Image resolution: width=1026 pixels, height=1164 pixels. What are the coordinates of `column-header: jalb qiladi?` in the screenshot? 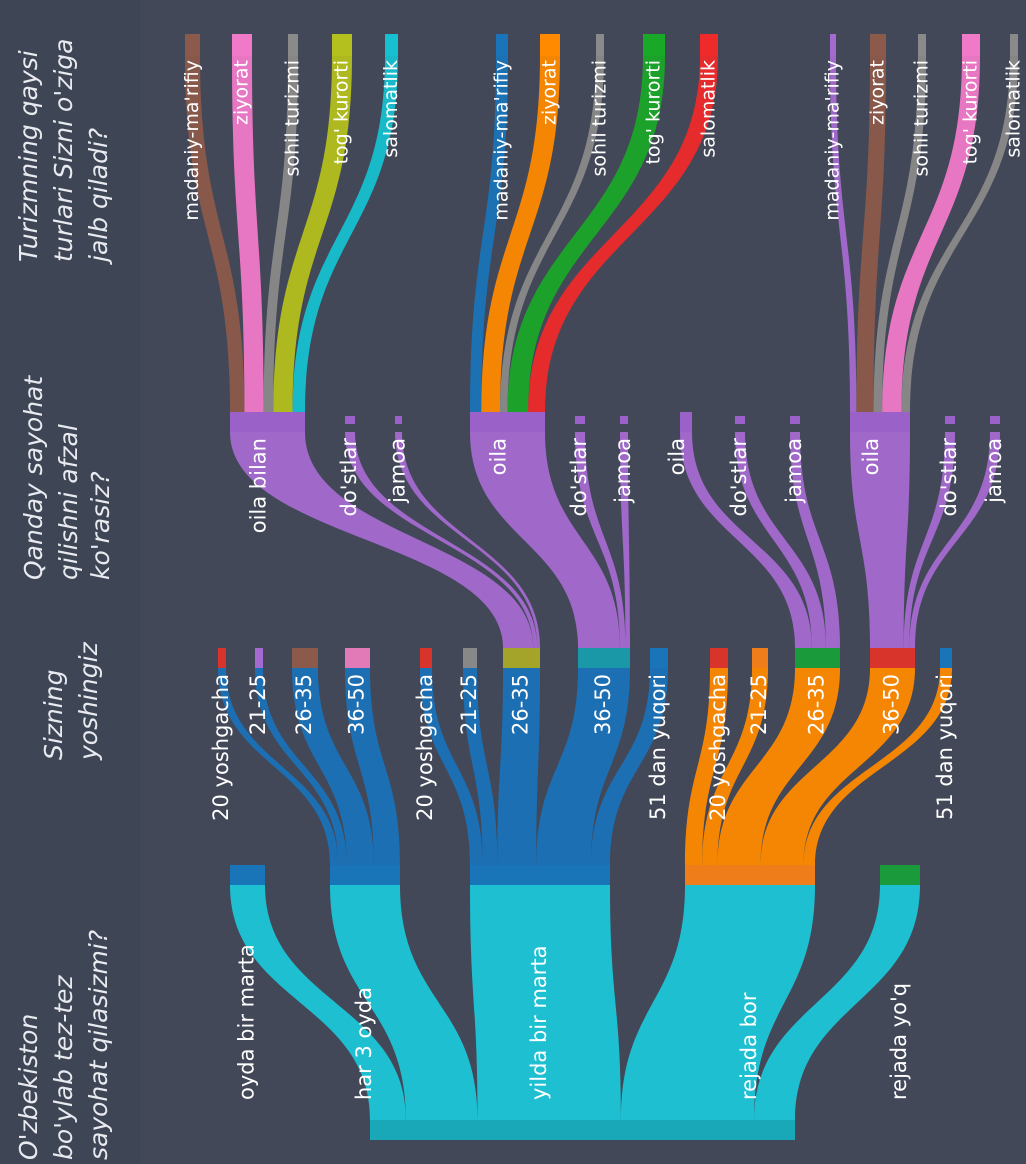 It's located at (98, 196).